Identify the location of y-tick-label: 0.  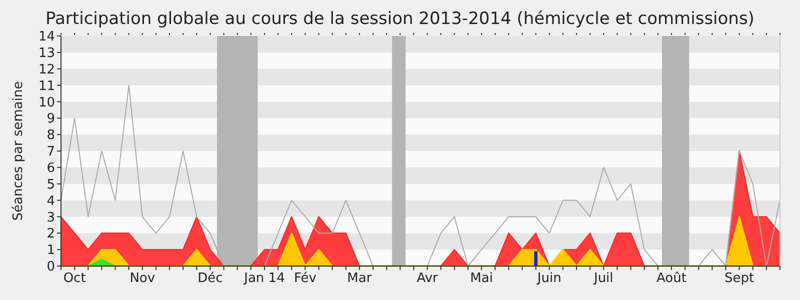
(50, 267).